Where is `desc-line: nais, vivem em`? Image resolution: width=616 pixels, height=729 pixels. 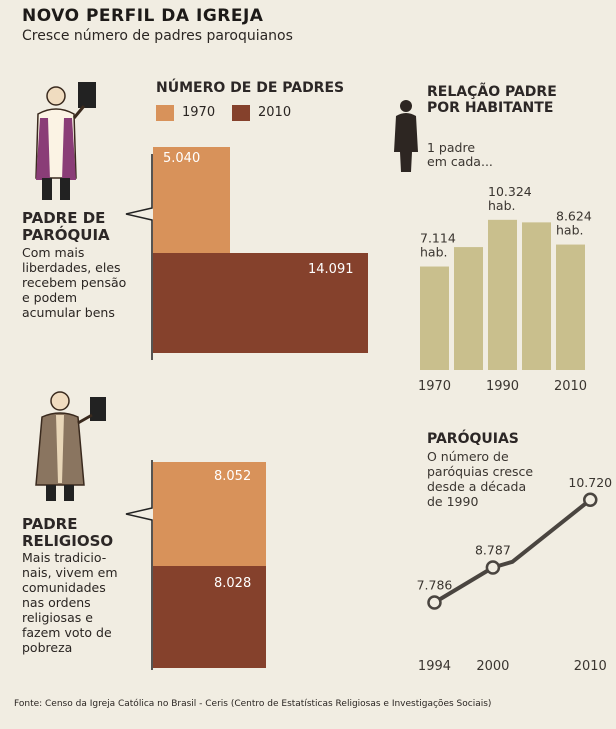 desc-line: nais, vivem em is located at coordinates (70, 572).